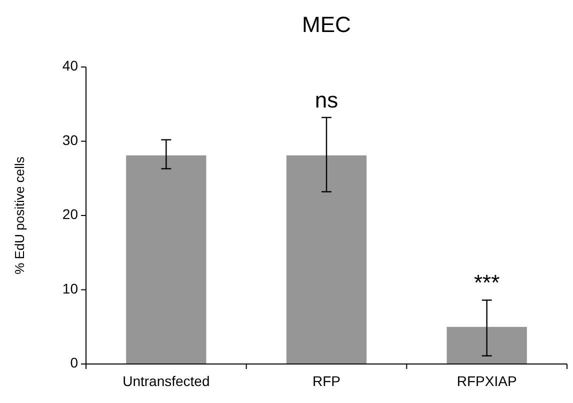  I want to click on y-axis-title: % EdU positive cells, so click(19, 215).